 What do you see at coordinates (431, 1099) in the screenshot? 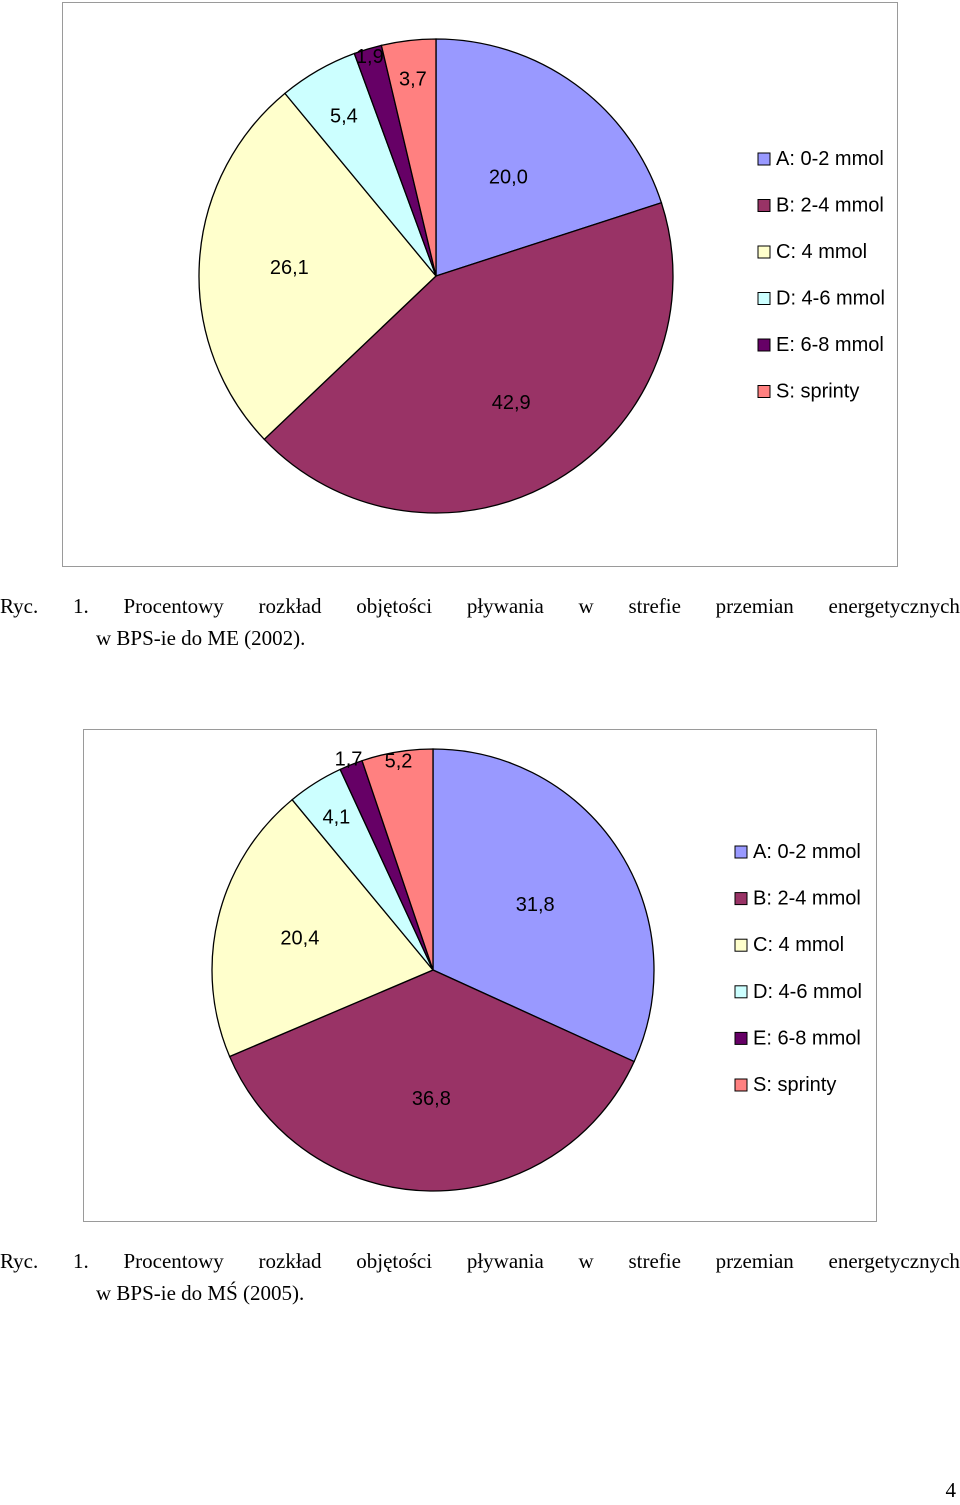
I see `data-label: 36,8` at bounding box center [431, 1099].